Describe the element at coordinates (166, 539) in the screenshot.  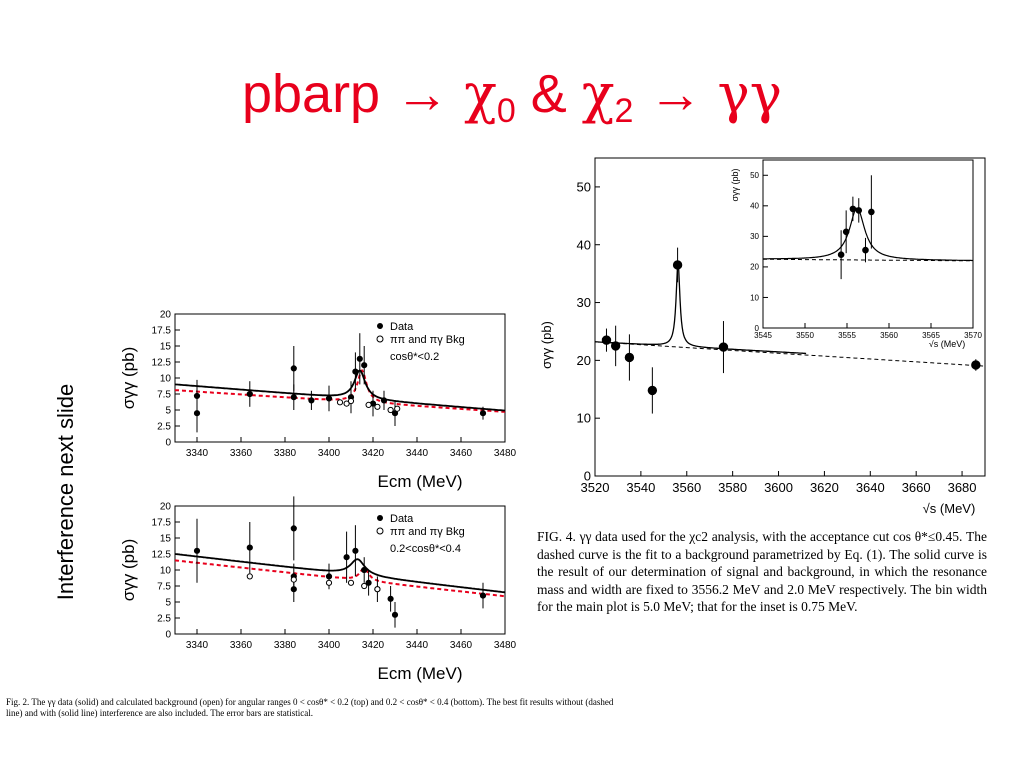
I see `y-tick-label: 15` at that location.